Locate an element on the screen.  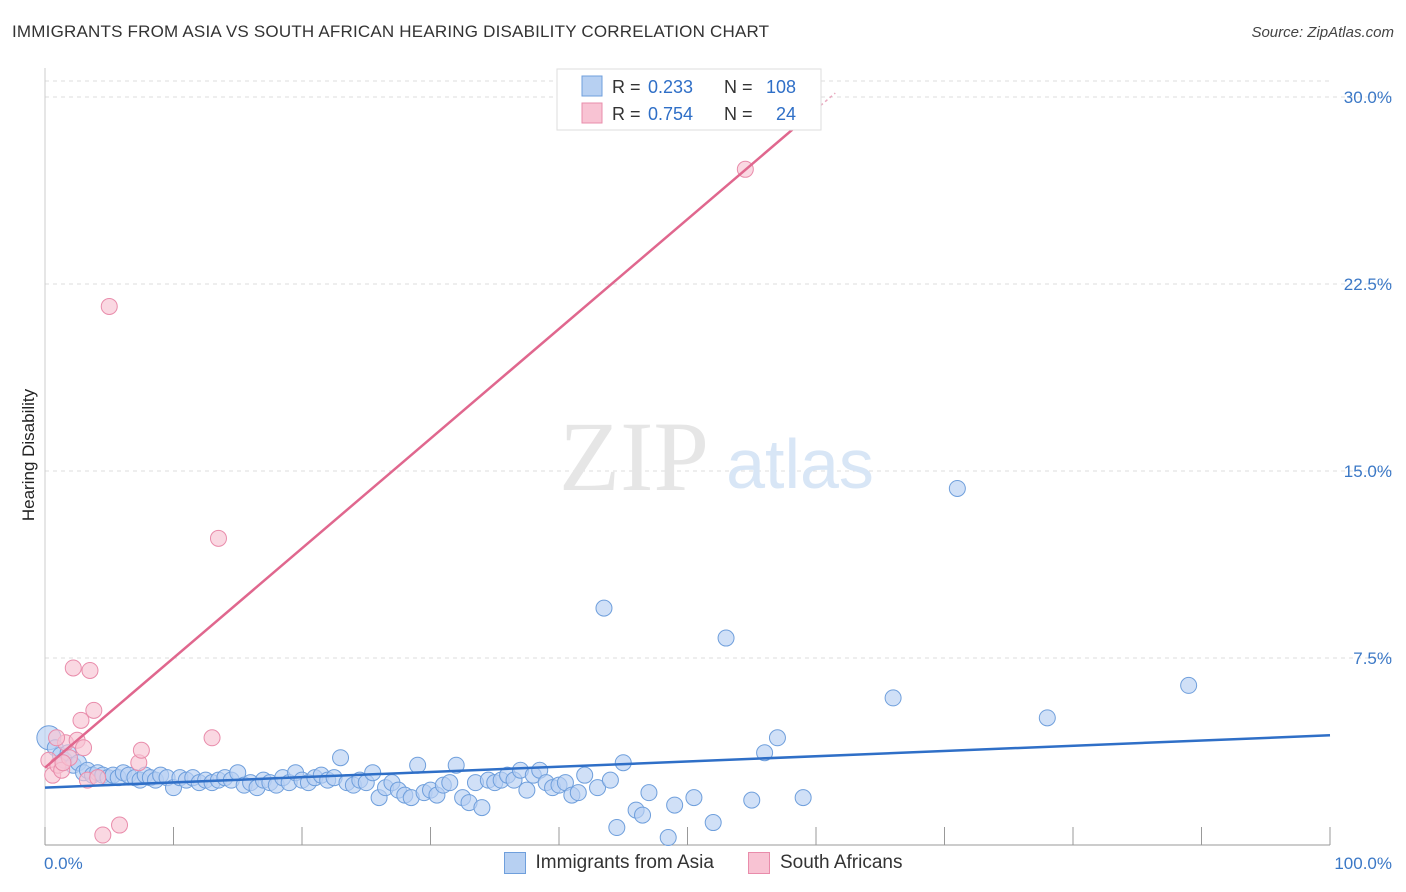
bottom-legend-item-asia: Immigrants from Asia is located at coordinates (608, 863).